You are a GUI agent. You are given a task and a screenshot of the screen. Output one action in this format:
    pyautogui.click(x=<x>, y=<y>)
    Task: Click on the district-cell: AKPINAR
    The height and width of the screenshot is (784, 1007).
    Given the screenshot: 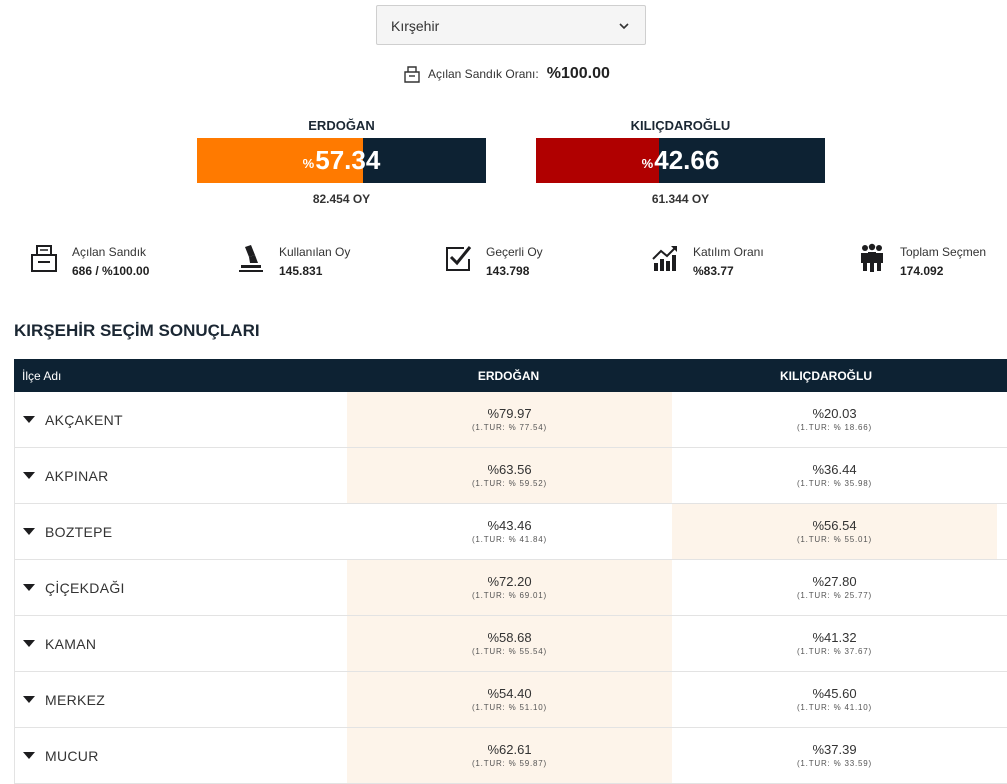 What is the action you would take?
    pyautogui.click(x=181, y=475)
    